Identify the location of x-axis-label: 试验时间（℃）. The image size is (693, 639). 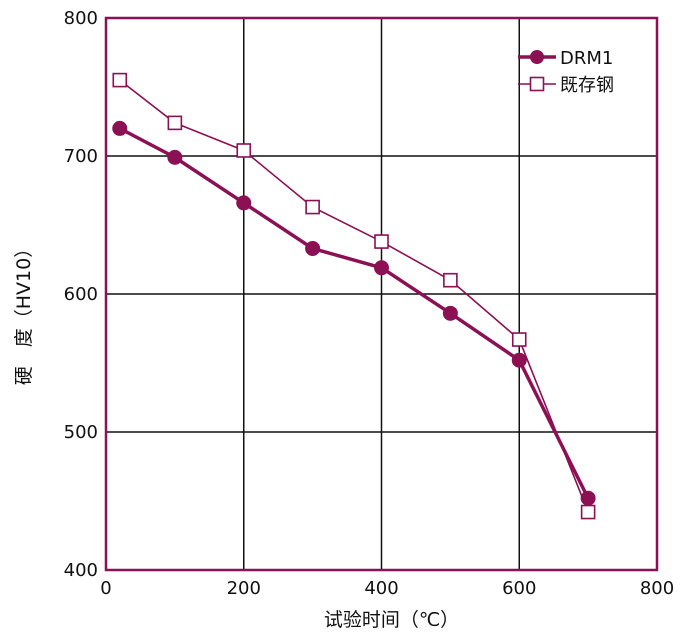
(391, 620).